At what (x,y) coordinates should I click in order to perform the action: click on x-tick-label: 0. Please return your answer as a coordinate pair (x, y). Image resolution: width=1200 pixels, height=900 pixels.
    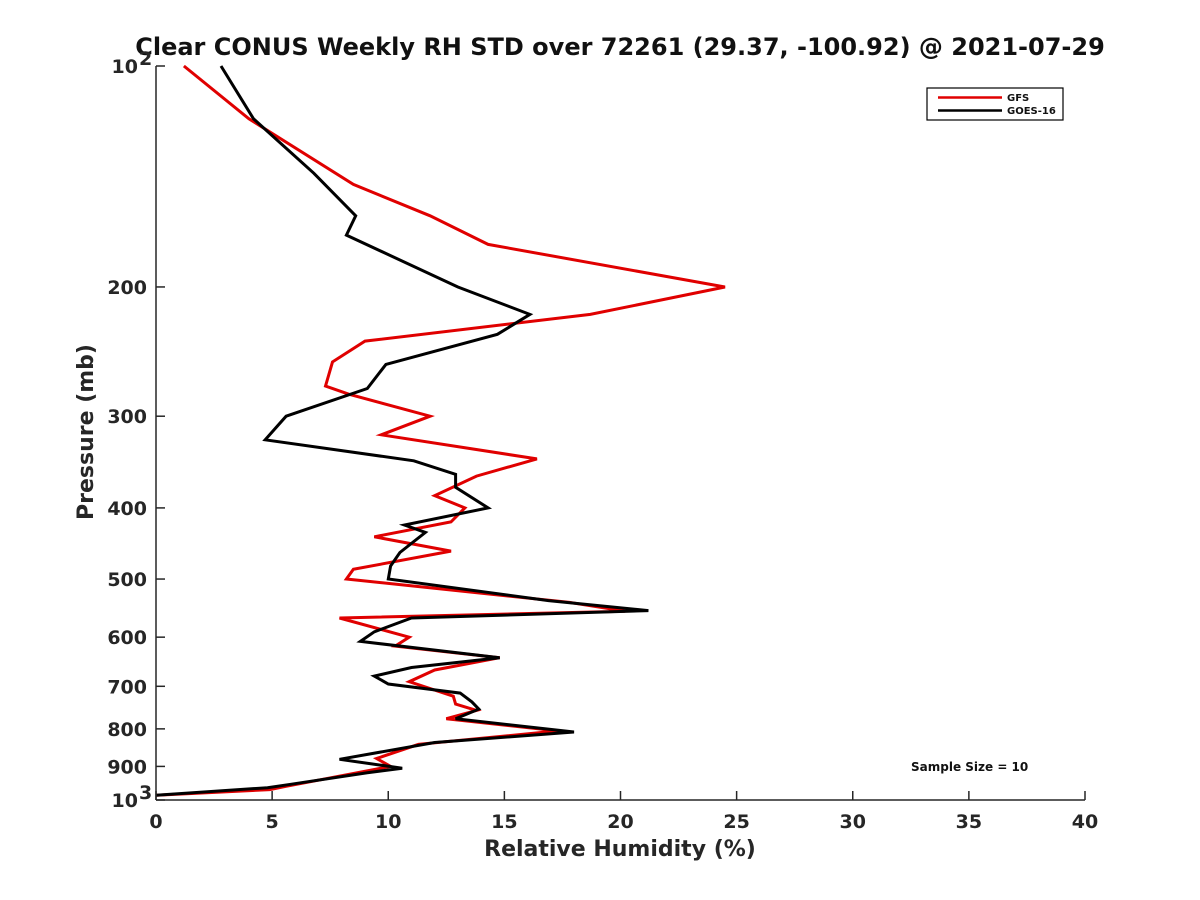
    Looking at the image, I should click on (155, 822).